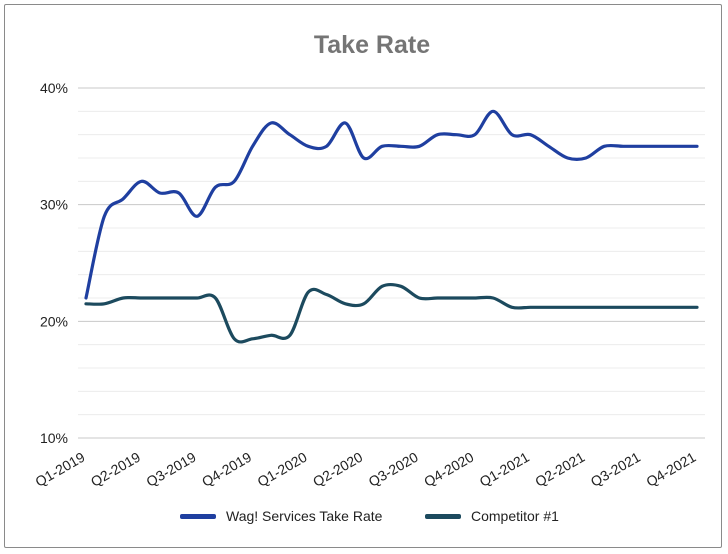  Describe the element at coordinates (54, 321) in the screenshot. I see `y-tick-label: 20%` at that location.